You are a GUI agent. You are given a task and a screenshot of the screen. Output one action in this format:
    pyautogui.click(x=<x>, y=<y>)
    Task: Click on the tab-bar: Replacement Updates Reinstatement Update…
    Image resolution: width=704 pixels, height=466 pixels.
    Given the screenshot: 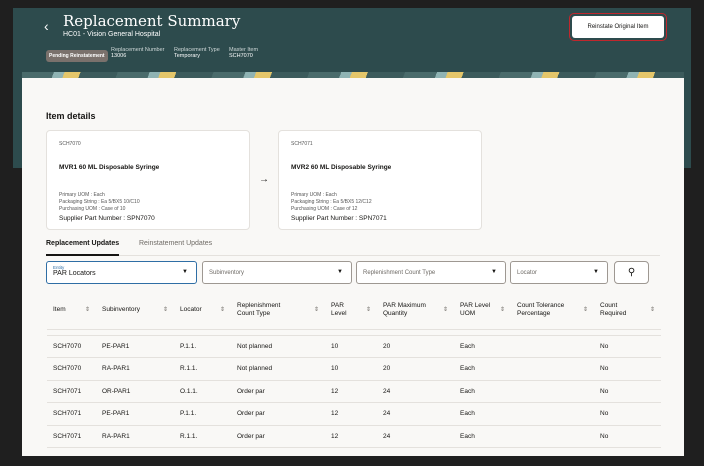 What is the action you would take?
    pyautogui.click(x=353, y=247)
    